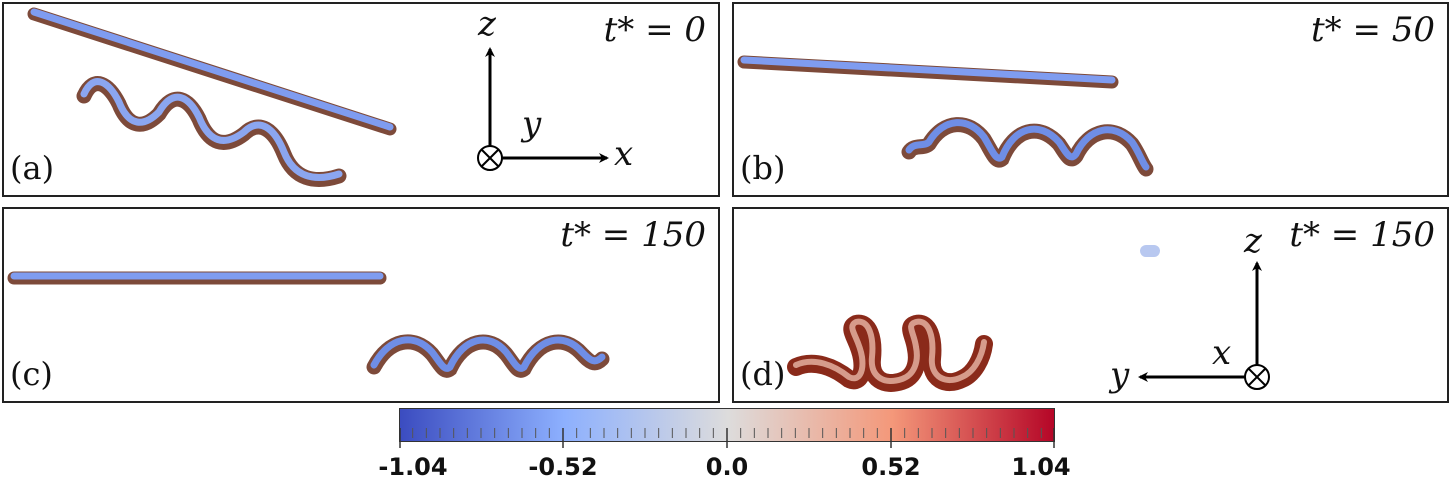 This screenshot has width=1451, height=482. What do you see at coordinates (563, 467) in the screenshot?
I see `colorbar-tick-label: -0.52` at bounding box center [563, 467].